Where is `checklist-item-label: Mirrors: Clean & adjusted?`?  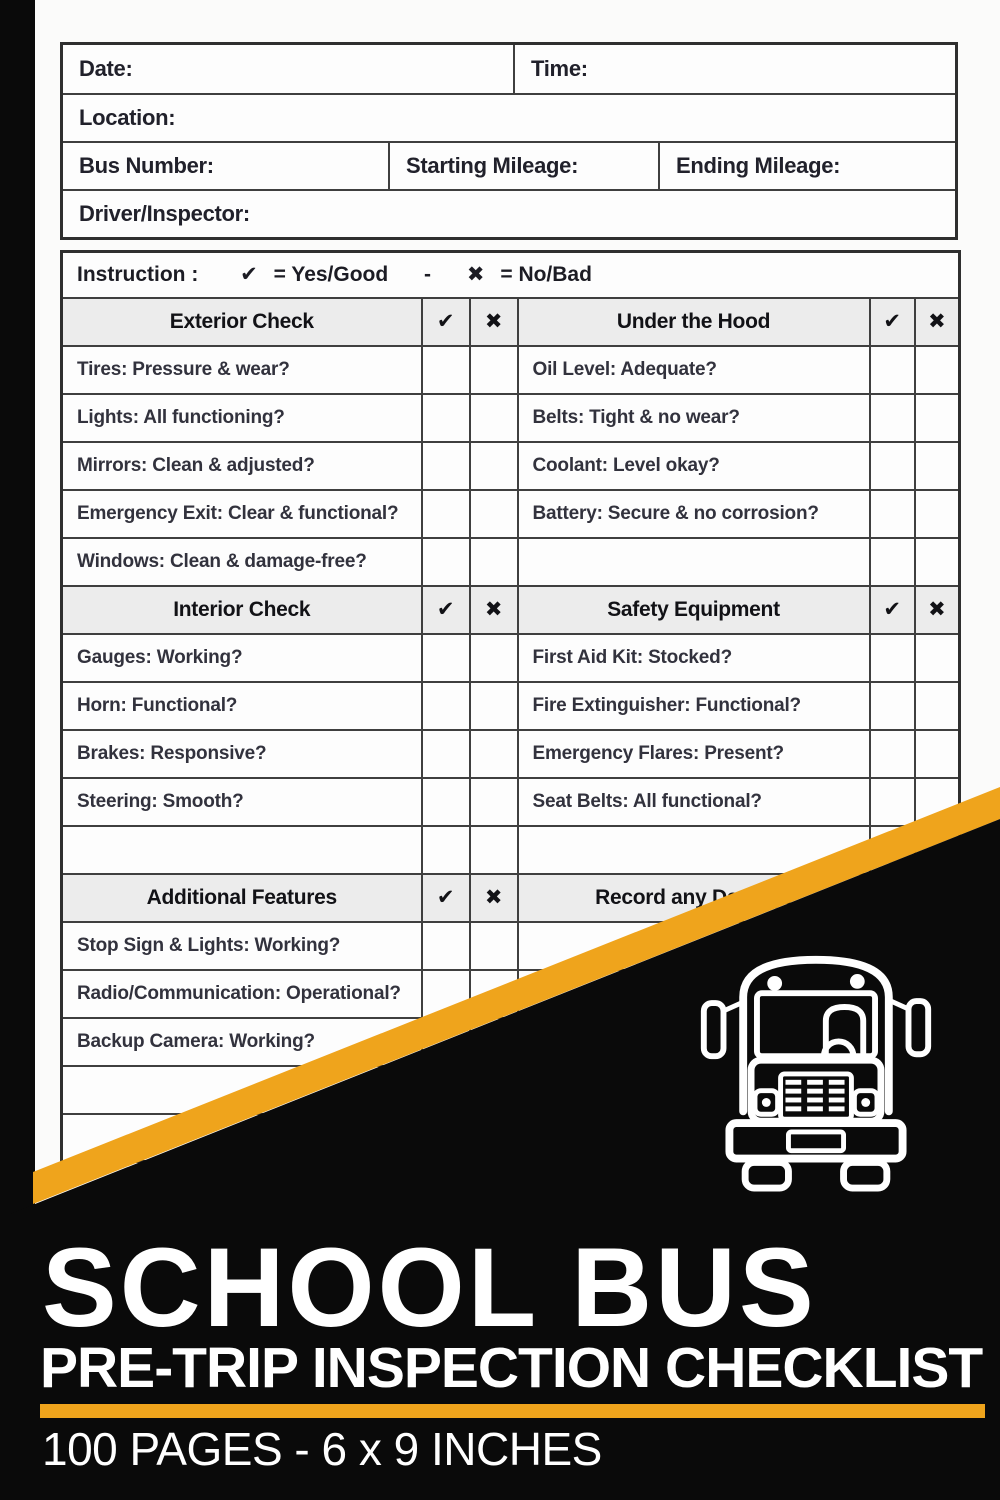 checklist-item-label: Mirrors: Clean & adjusted? is located at coordinates (241, 465).